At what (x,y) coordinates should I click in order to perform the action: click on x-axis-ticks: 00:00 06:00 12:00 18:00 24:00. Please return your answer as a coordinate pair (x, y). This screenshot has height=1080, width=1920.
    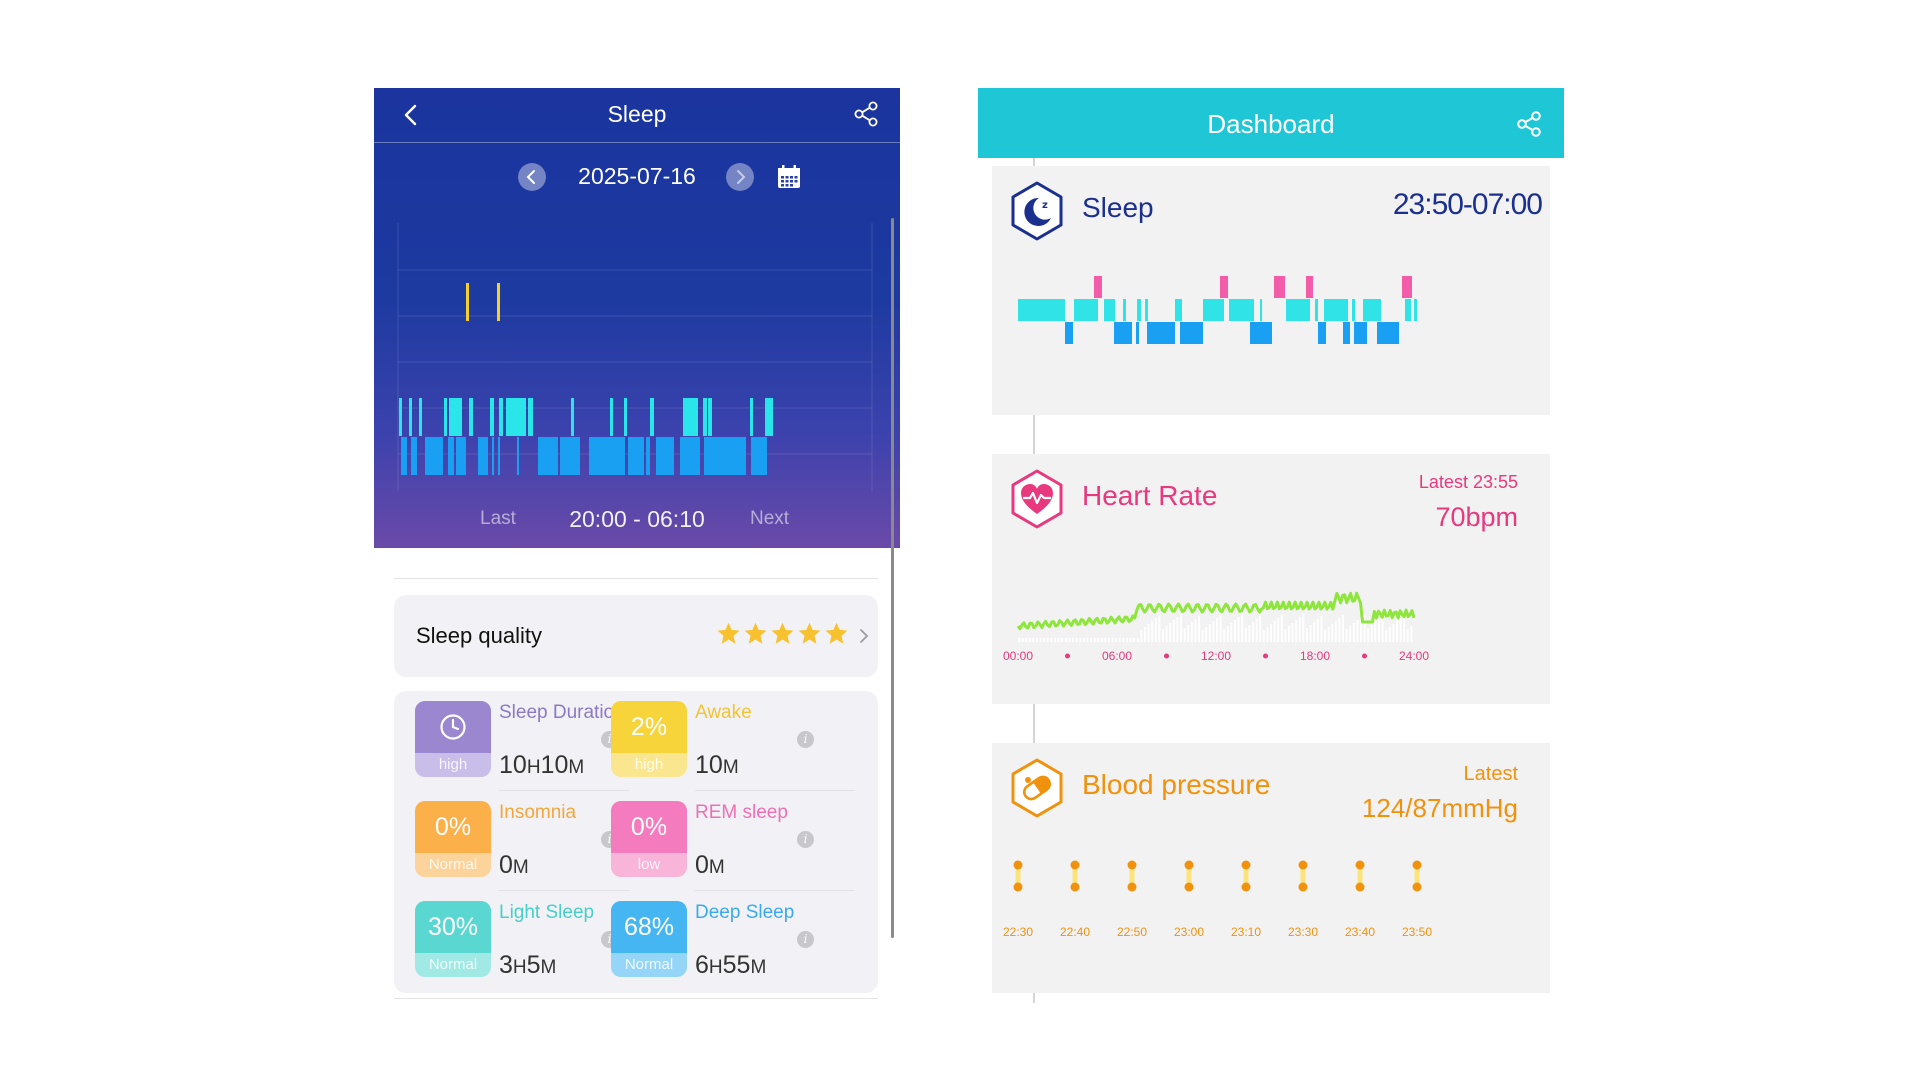
    Looking at the image, I should click on (1216, 656).